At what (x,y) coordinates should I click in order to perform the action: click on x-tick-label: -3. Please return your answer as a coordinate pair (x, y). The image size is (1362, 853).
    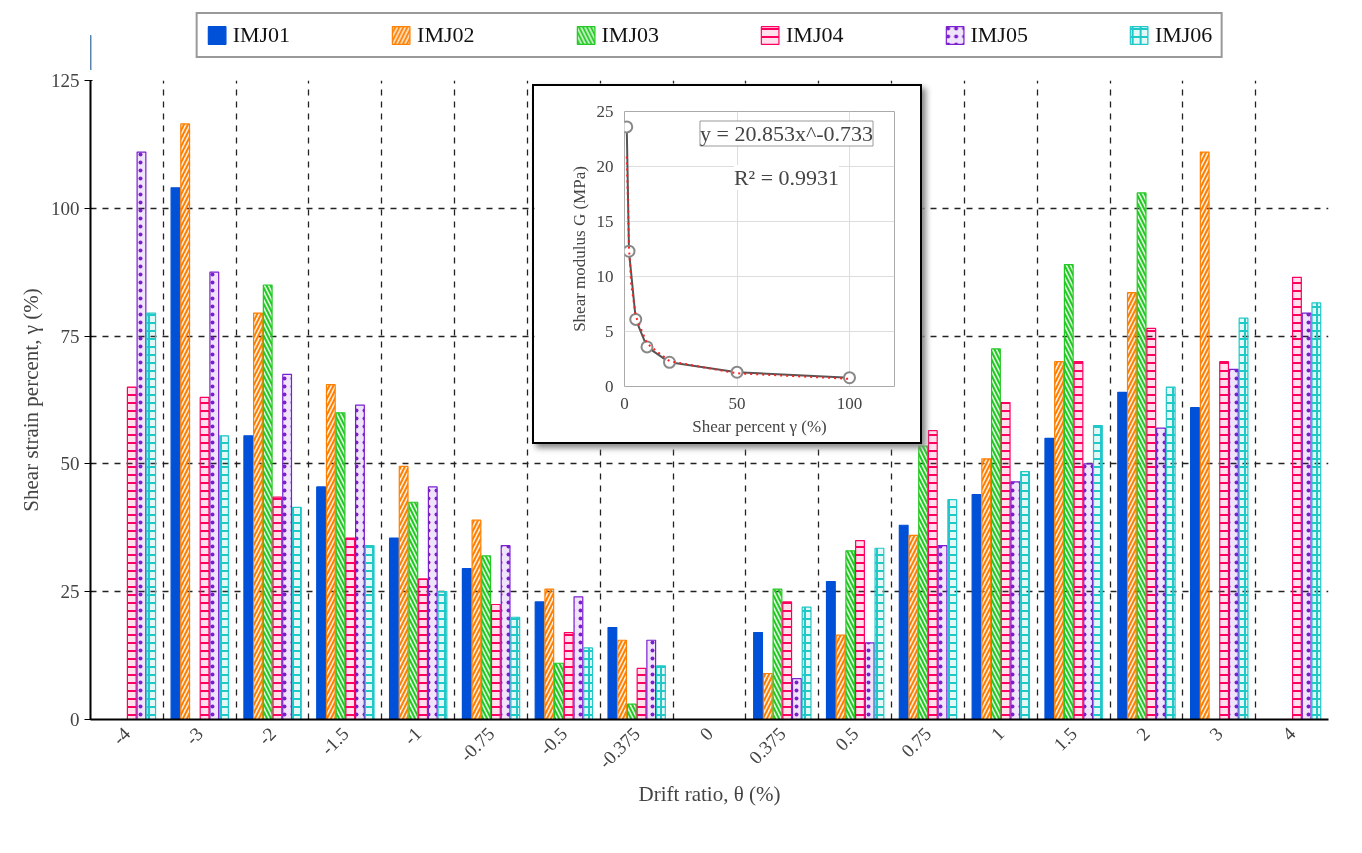
    Looking at the image, I should click on (194, 736).